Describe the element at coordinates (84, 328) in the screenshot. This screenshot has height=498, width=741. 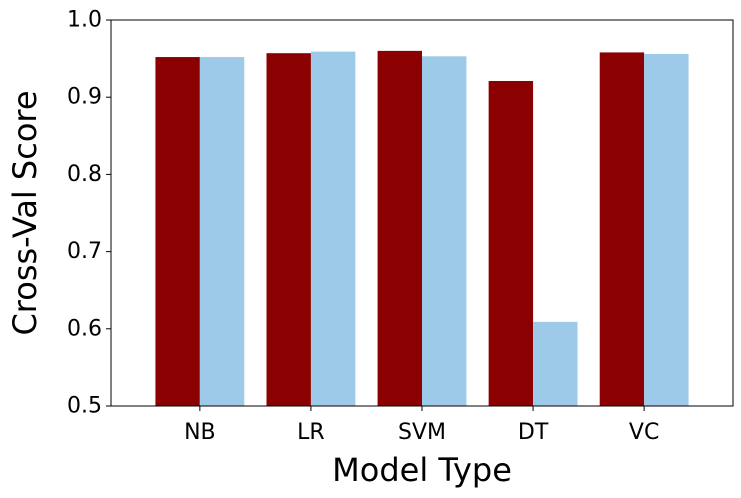
I see `y-tick-label: 0.6` at that location.